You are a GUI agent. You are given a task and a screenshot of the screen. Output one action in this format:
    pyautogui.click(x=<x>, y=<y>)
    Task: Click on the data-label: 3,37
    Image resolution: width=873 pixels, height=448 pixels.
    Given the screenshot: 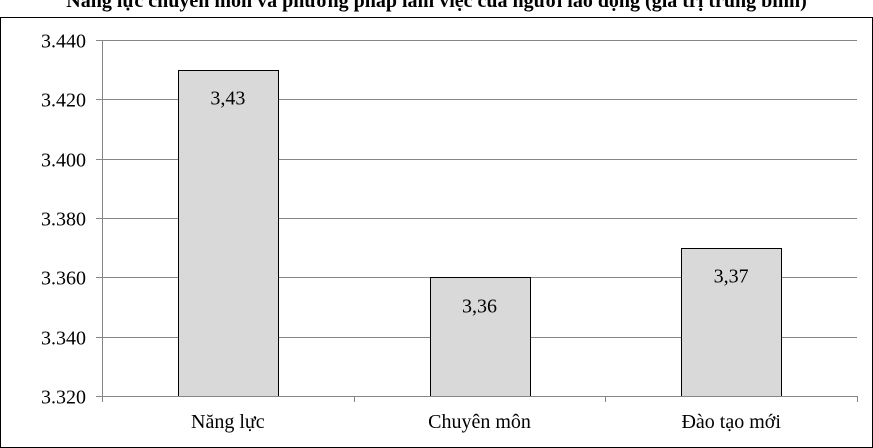 What is the action you would take?
    pyautogui.click(x=731, y=277)
    